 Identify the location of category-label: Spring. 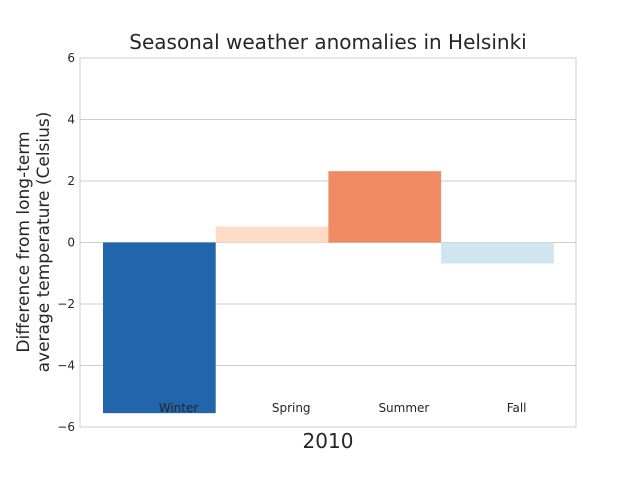
(291, 408).